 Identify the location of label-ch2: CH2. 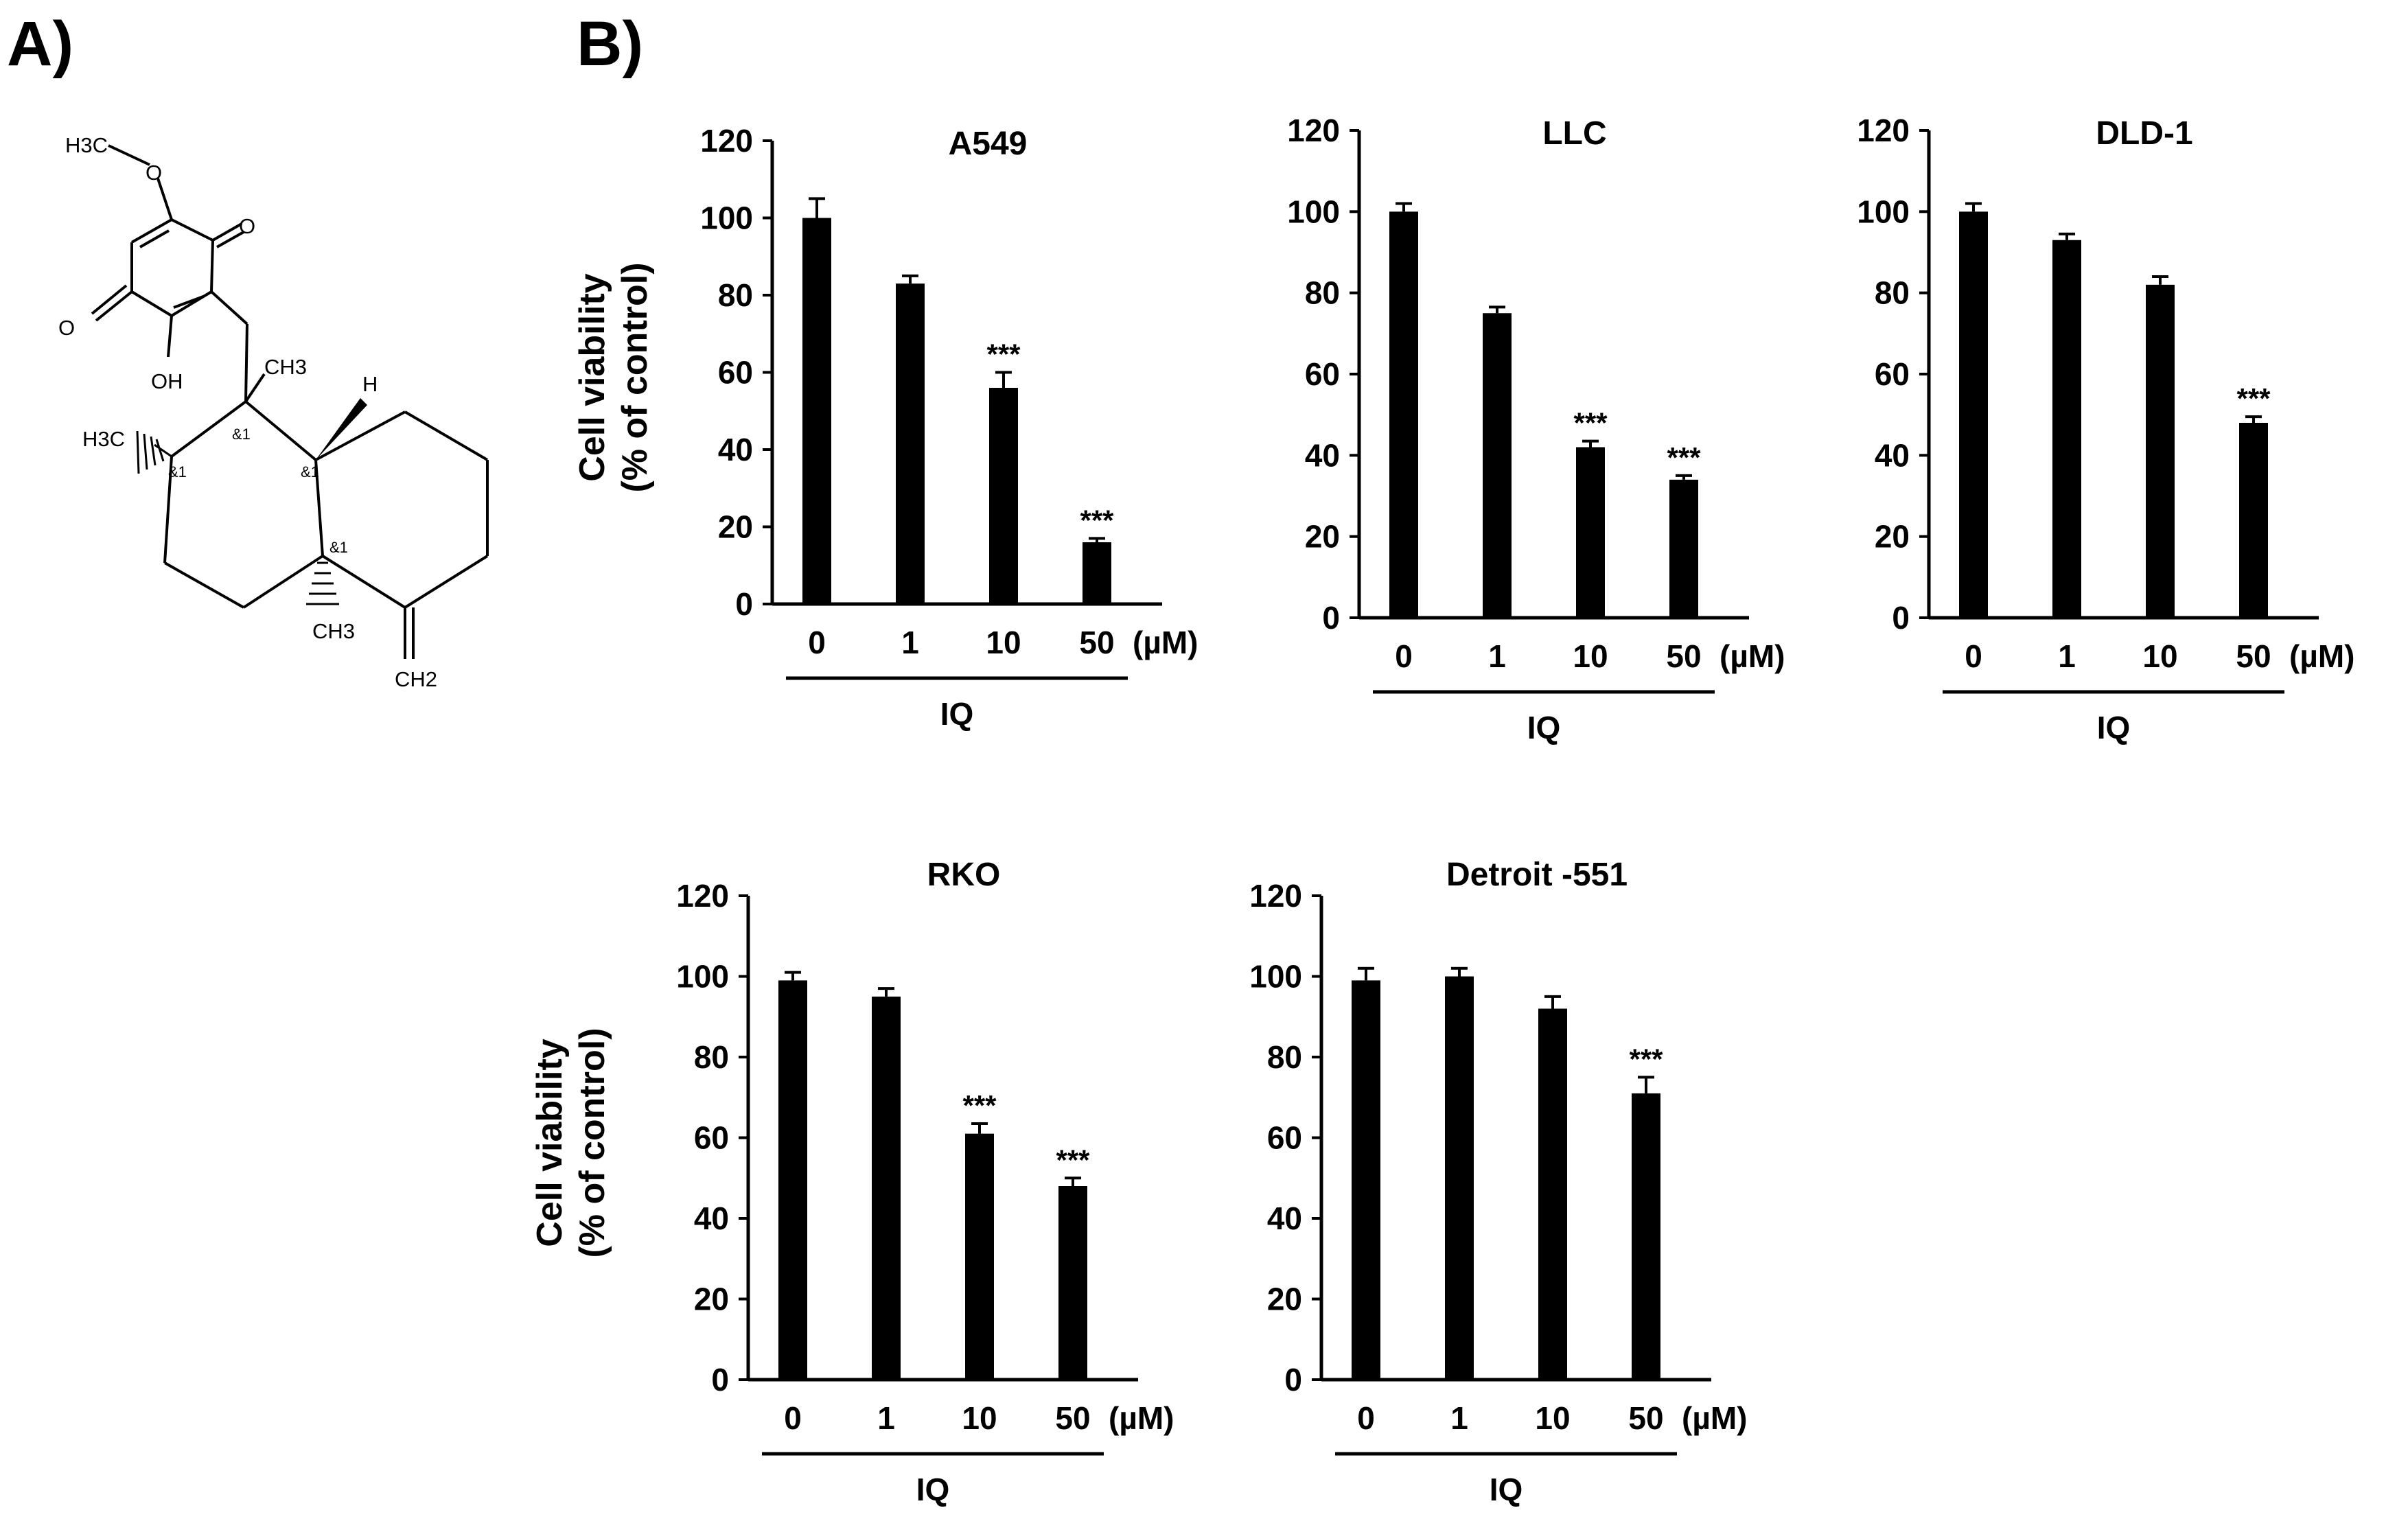
(416, 679).